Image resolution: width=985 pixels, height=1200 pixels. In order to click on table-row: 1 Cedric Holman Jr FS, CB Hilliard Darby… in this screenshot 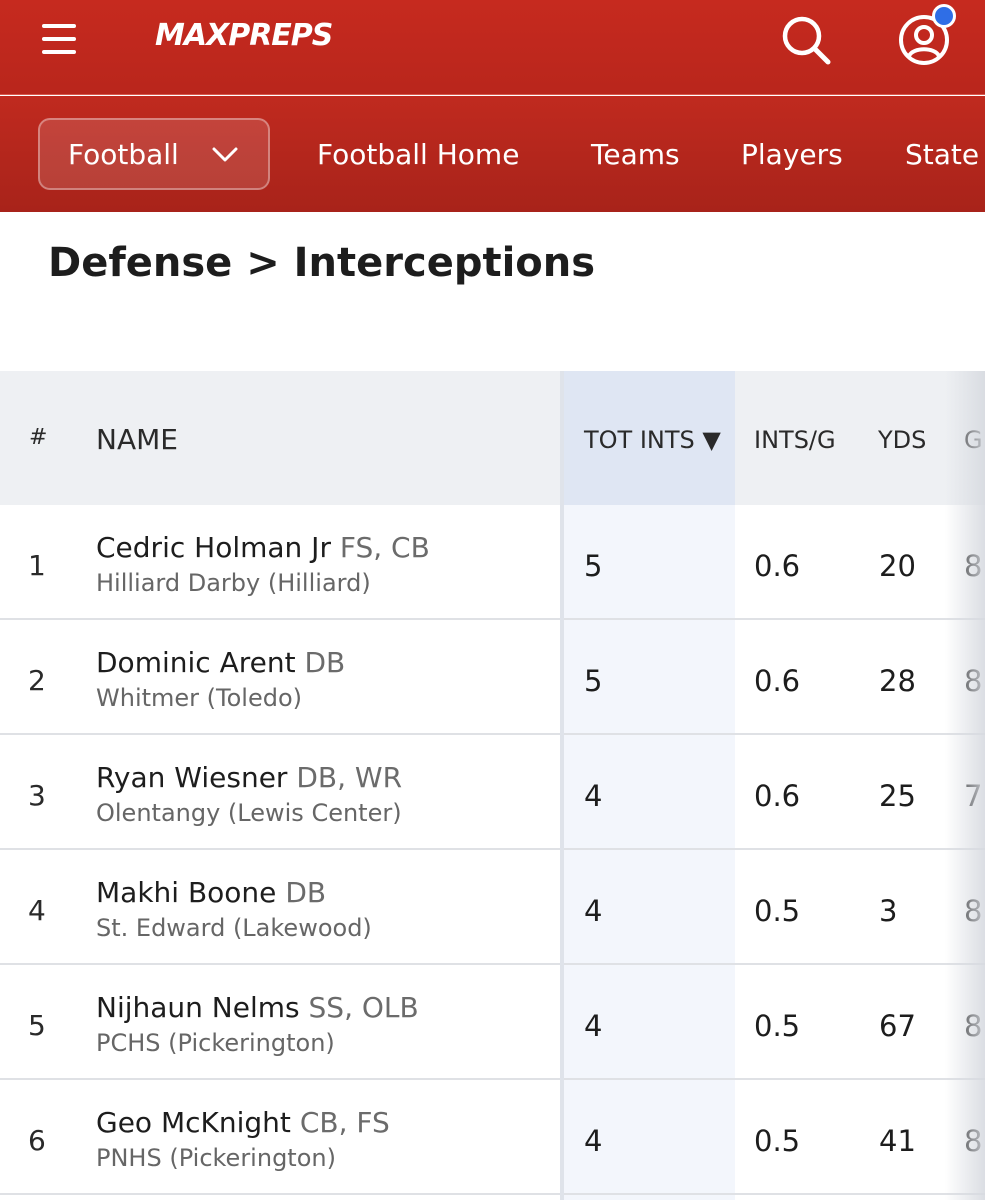, I will do `click(492, 562)`.